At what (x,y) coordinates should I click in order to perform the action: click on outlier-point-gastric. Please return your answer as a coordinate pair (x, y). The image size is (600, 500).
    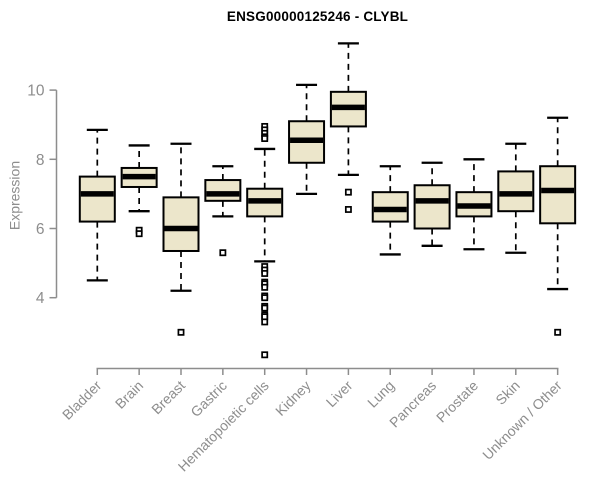
    Looking at the image, I should click on (223, 253).